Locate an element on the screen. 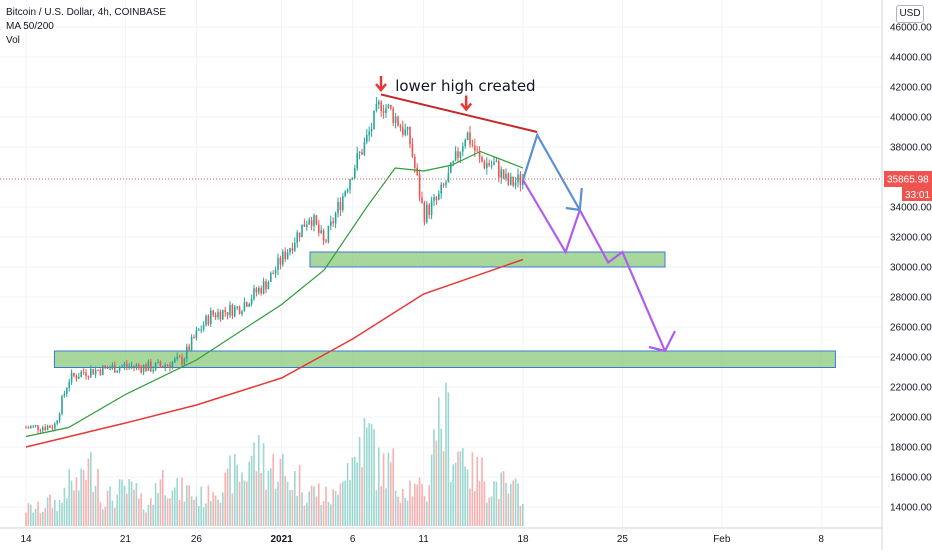 The image size is (932, 555). ma-indicator-label: MA 50/200 is located at coordinates (30, 26).